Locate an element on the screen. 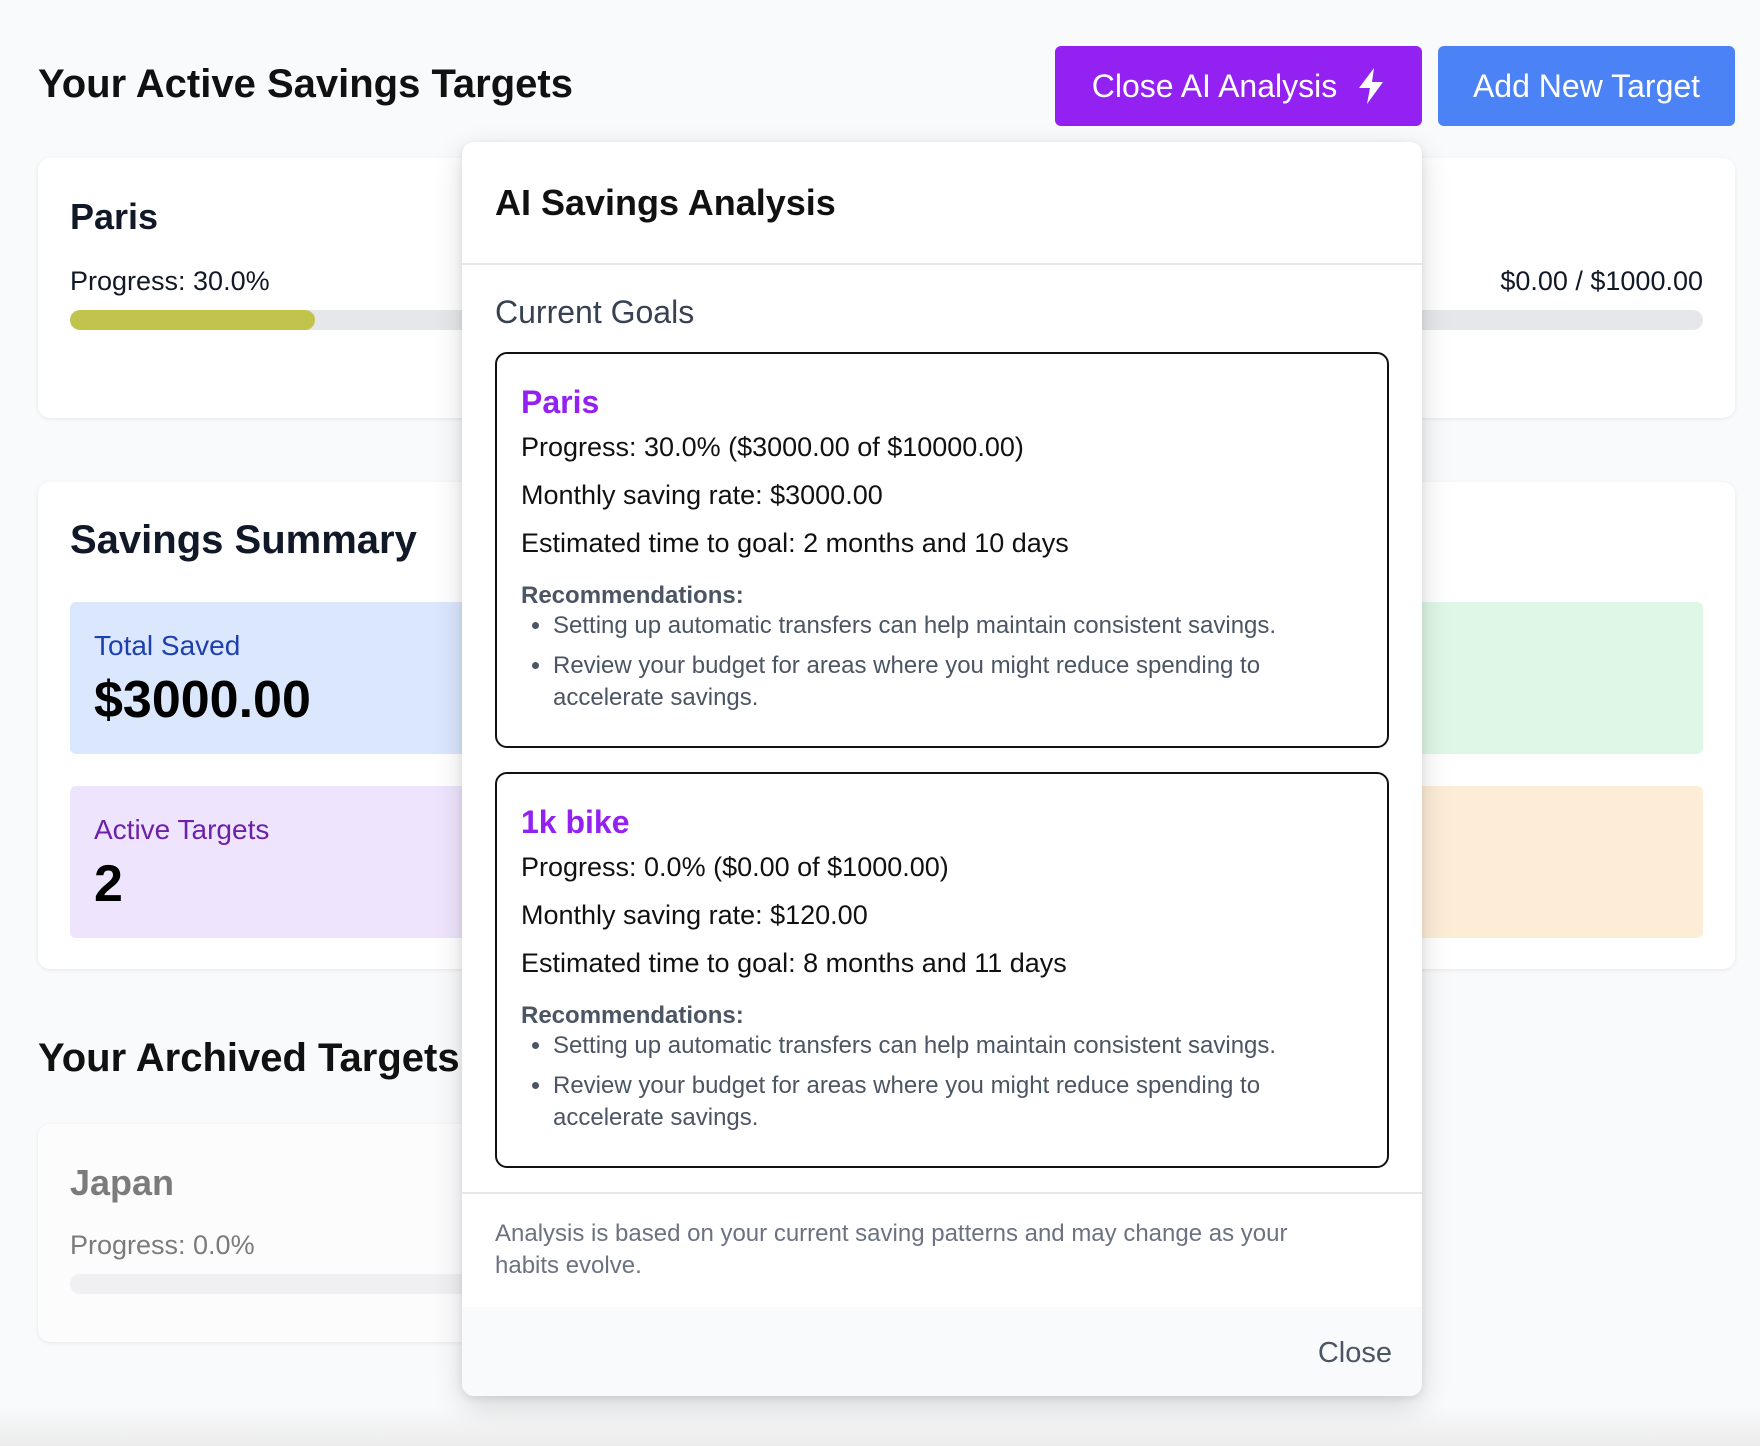 This screenshot has width=1760, height=1446. total-saved-value: $3000.00 is located at coordinates (202, 700).